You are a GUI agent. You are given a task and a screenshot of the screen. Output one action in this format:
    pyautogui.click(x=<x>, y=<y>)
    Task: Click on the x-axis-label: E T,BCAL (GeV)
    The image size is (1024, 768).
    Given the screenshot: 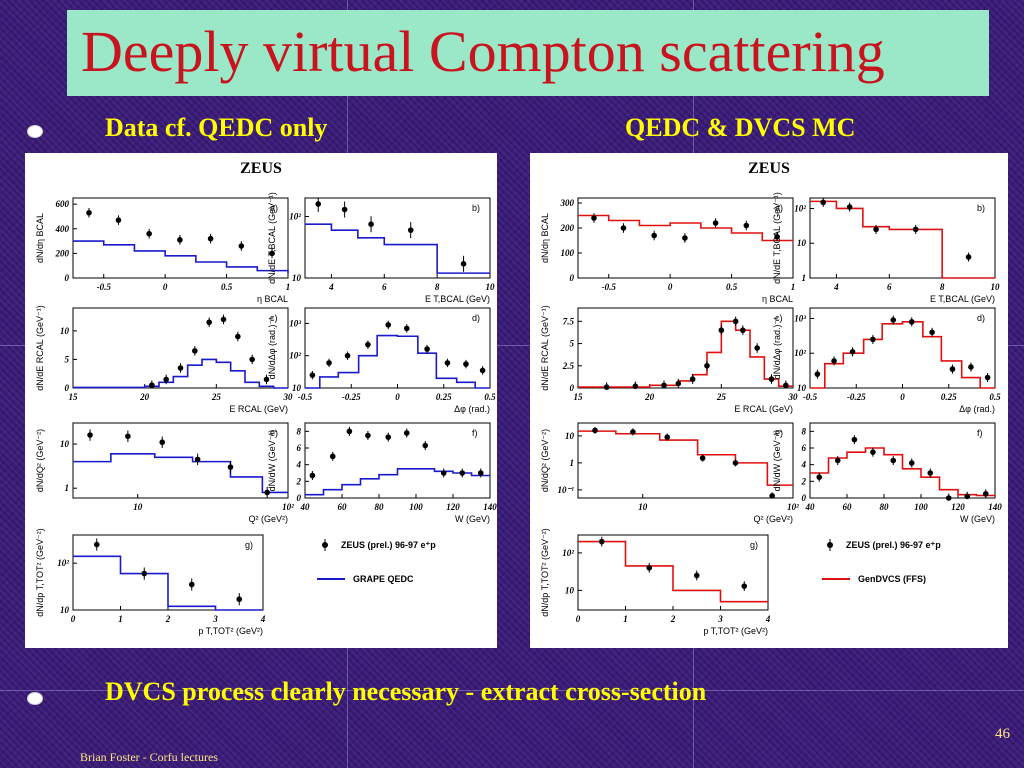 What is the action you would take?
    pyautogui.click(x=962, y=299)
    